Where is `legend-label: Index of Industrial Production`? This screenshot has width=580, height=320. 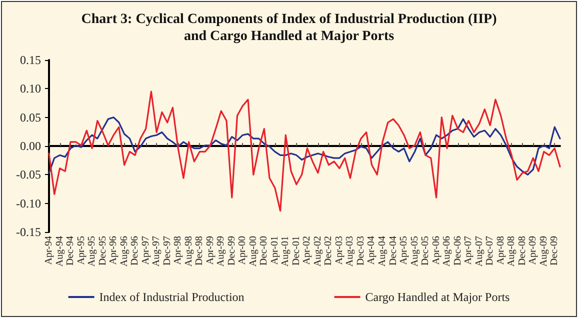 legend-label: Index of Industrial Production is located at coordinates (171, 297).